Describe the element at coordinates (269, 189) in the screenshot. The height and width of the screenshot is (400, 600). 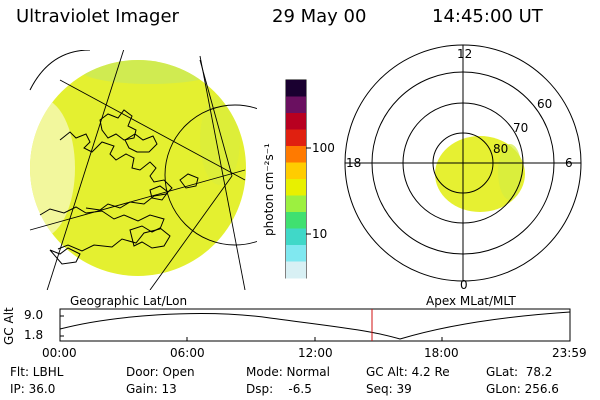
I see `colorbar-unit-label: photon cm⁻²s⁻¹` at that location.